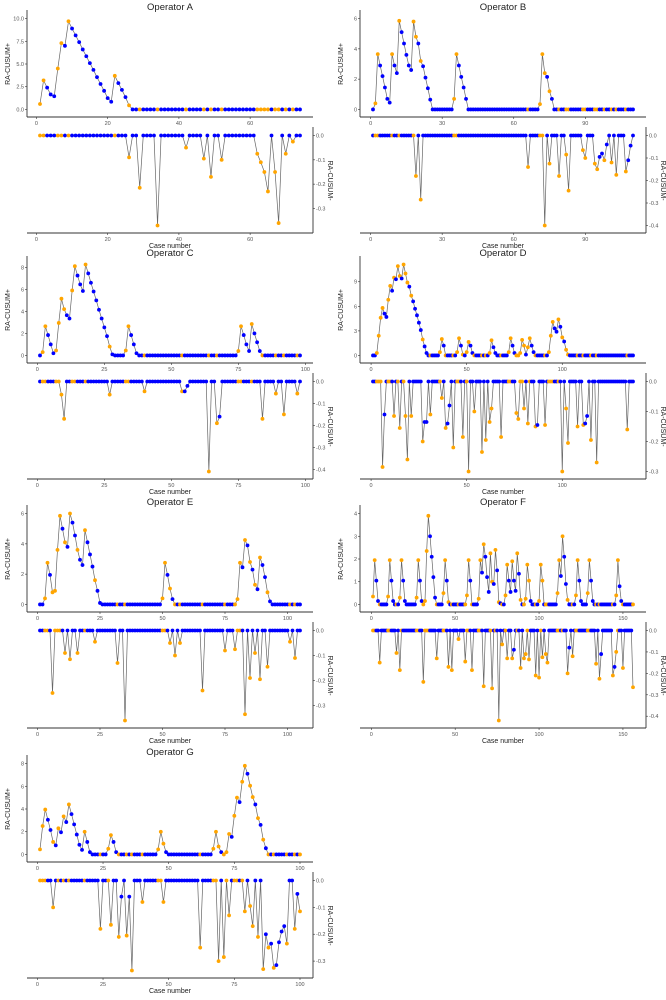 The image size is (666, 1000). Describe the element at coordinates (305, 370) in the screenshot. I see `upper-x-tick-label: 100` at that location.